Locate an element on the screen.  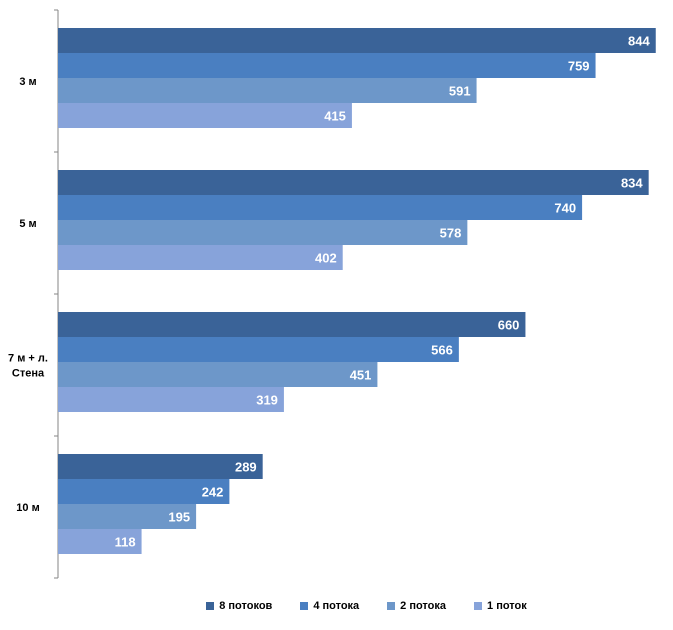
data-label: 834 is located at coordinates (632, 183).